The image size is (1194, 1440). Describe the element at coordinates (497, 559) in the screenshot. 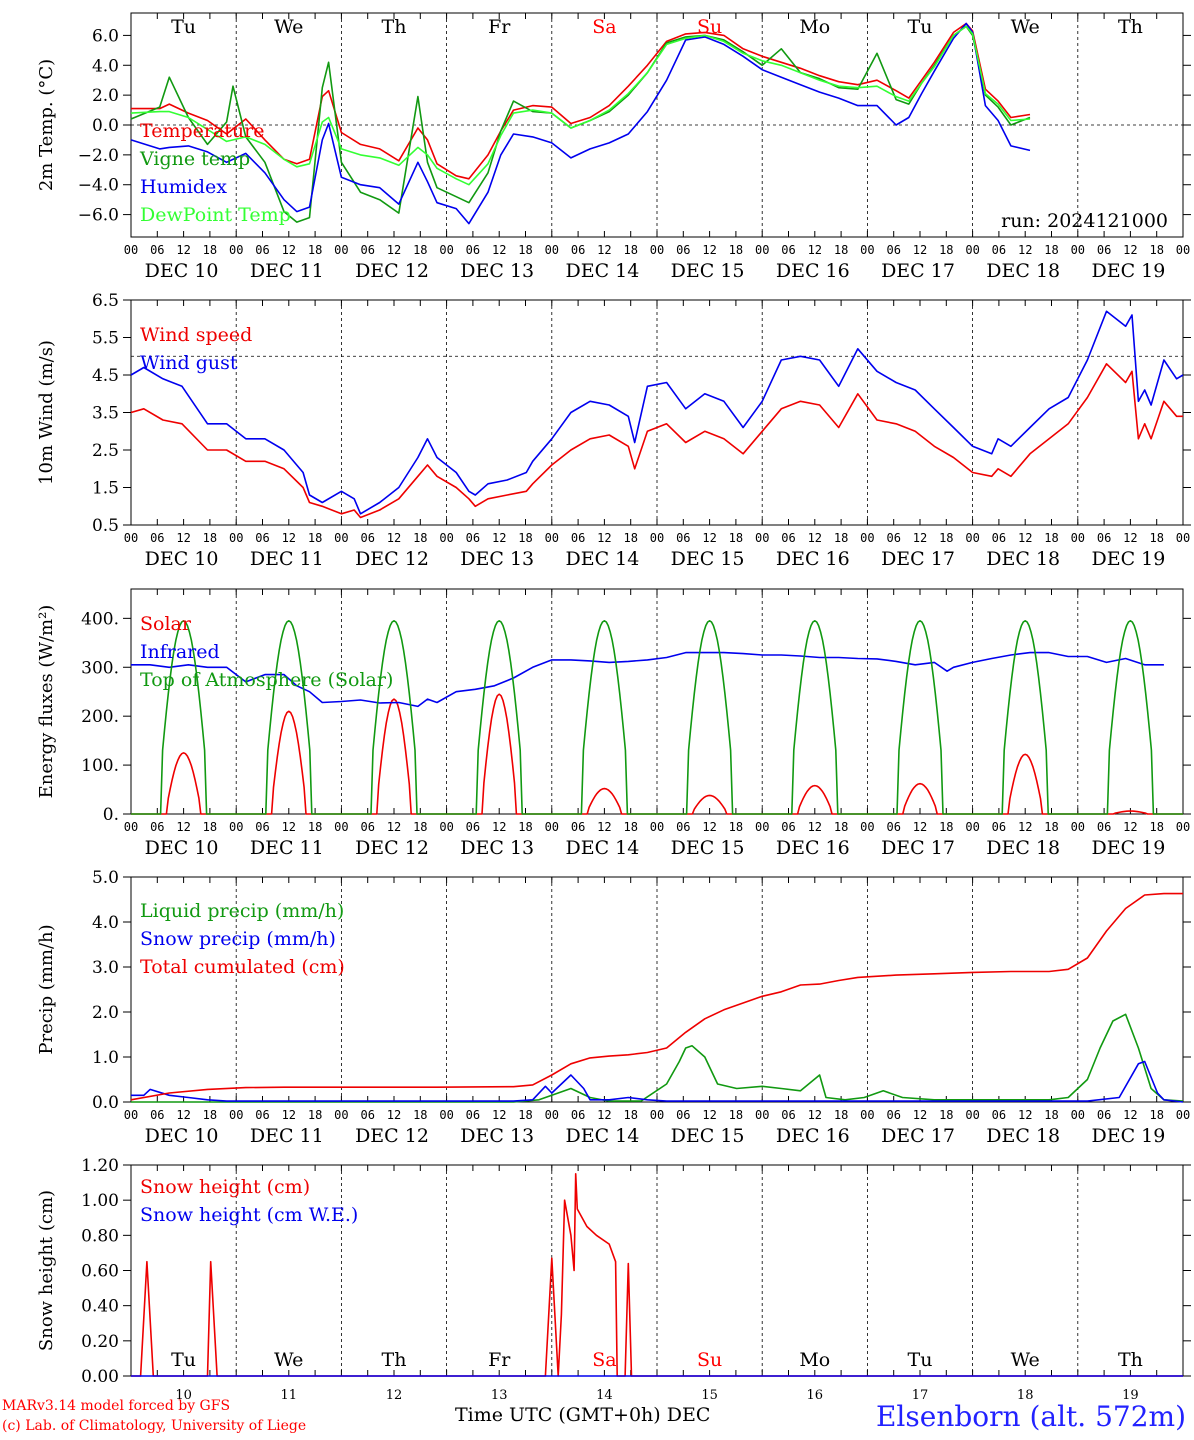

I see `date-label: DEC 13` at that location.